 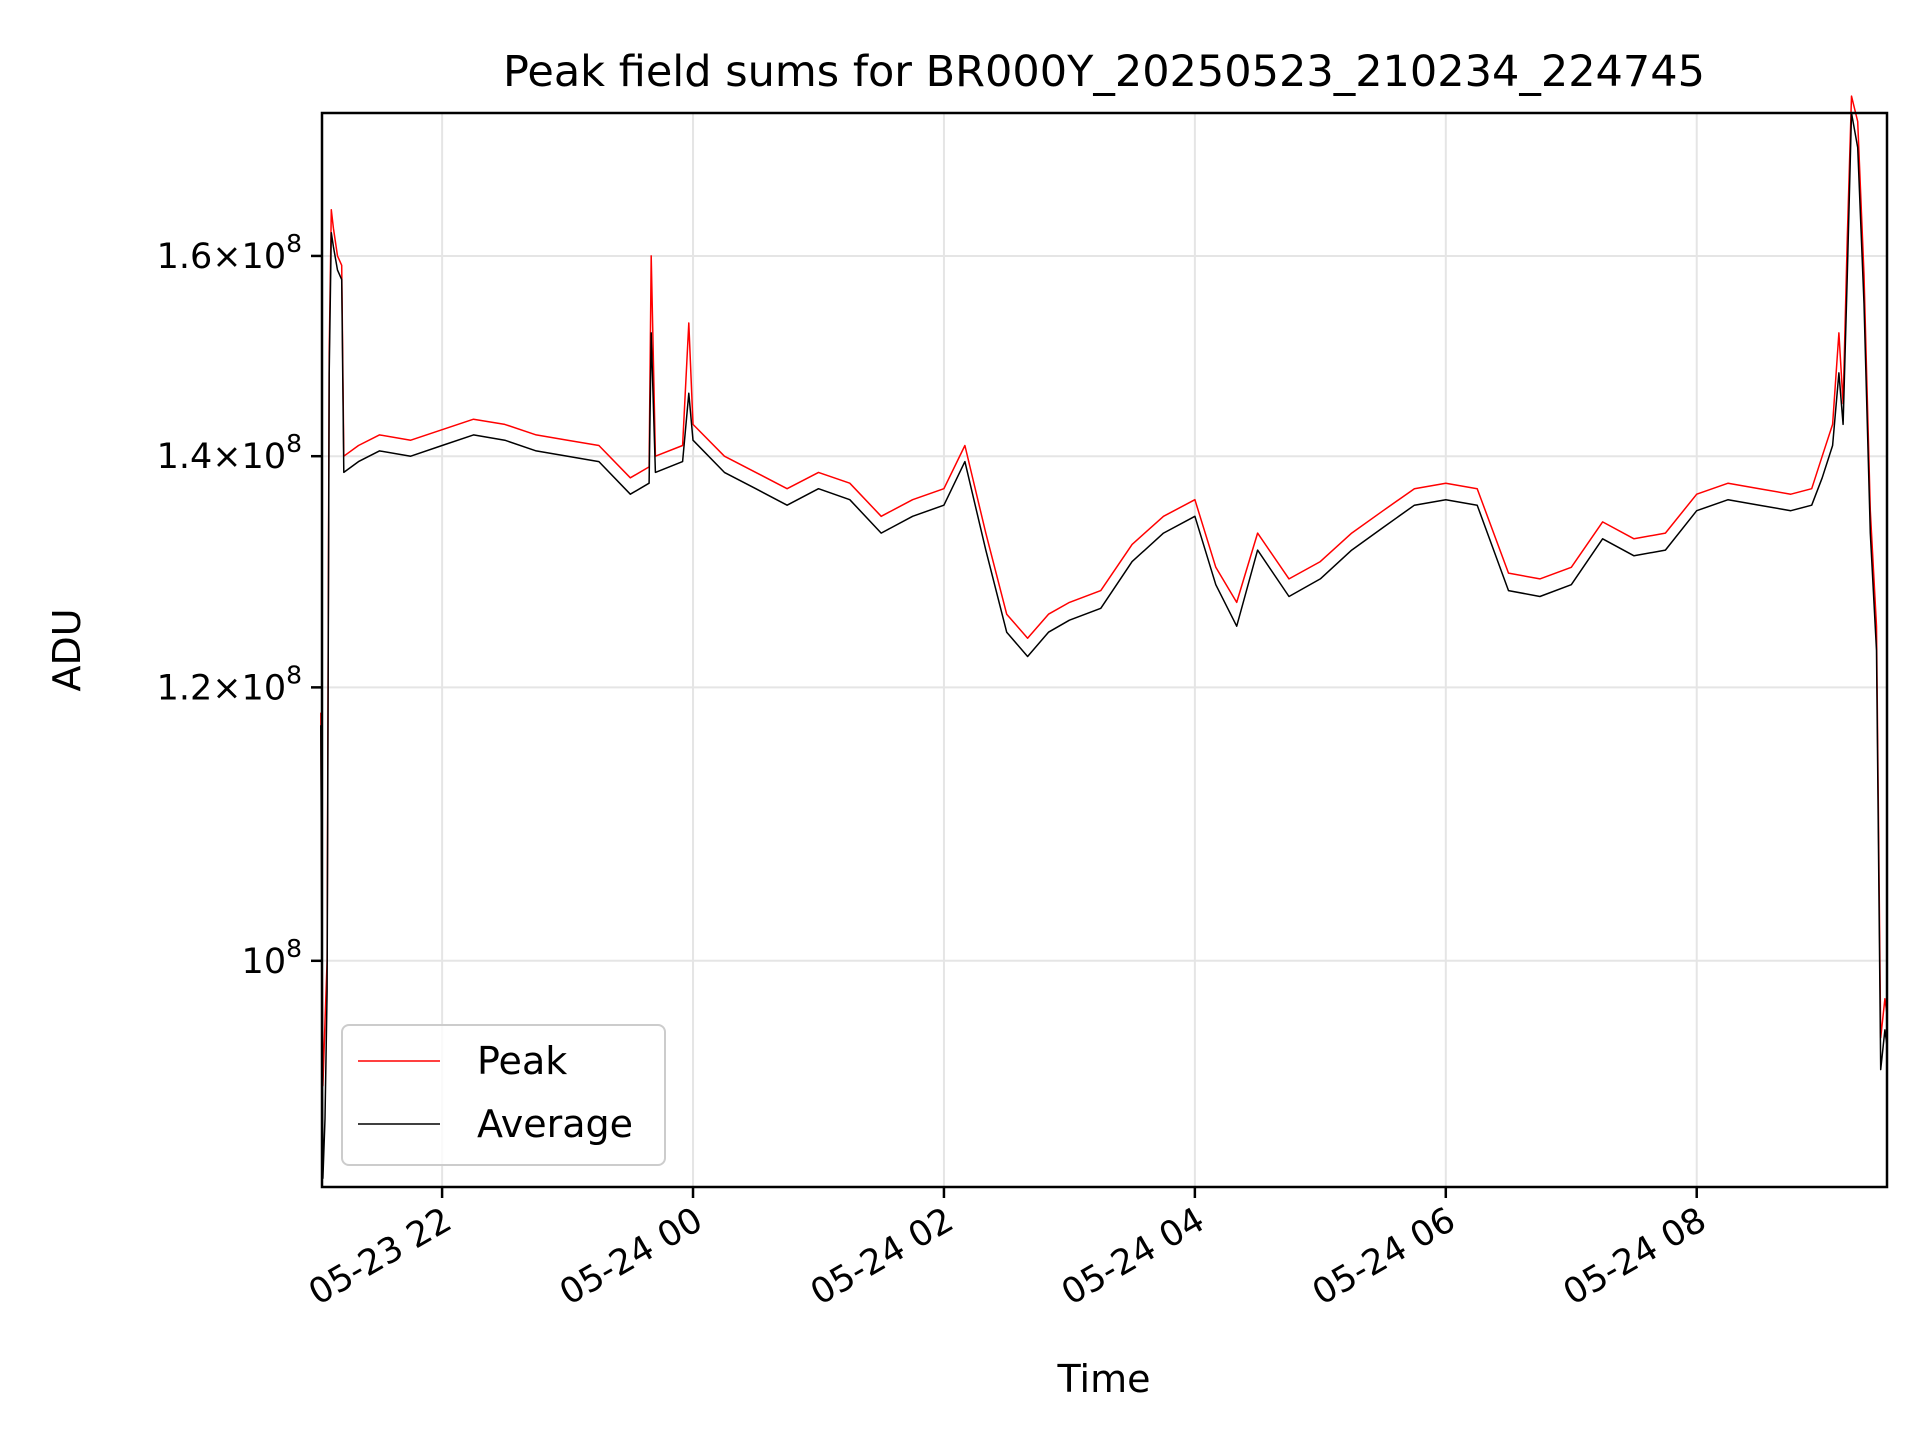 What do you see at coordinates (67, 649) in the screenshot?
I see `y-axis-label: ADU` at bounding box center [67, 649].